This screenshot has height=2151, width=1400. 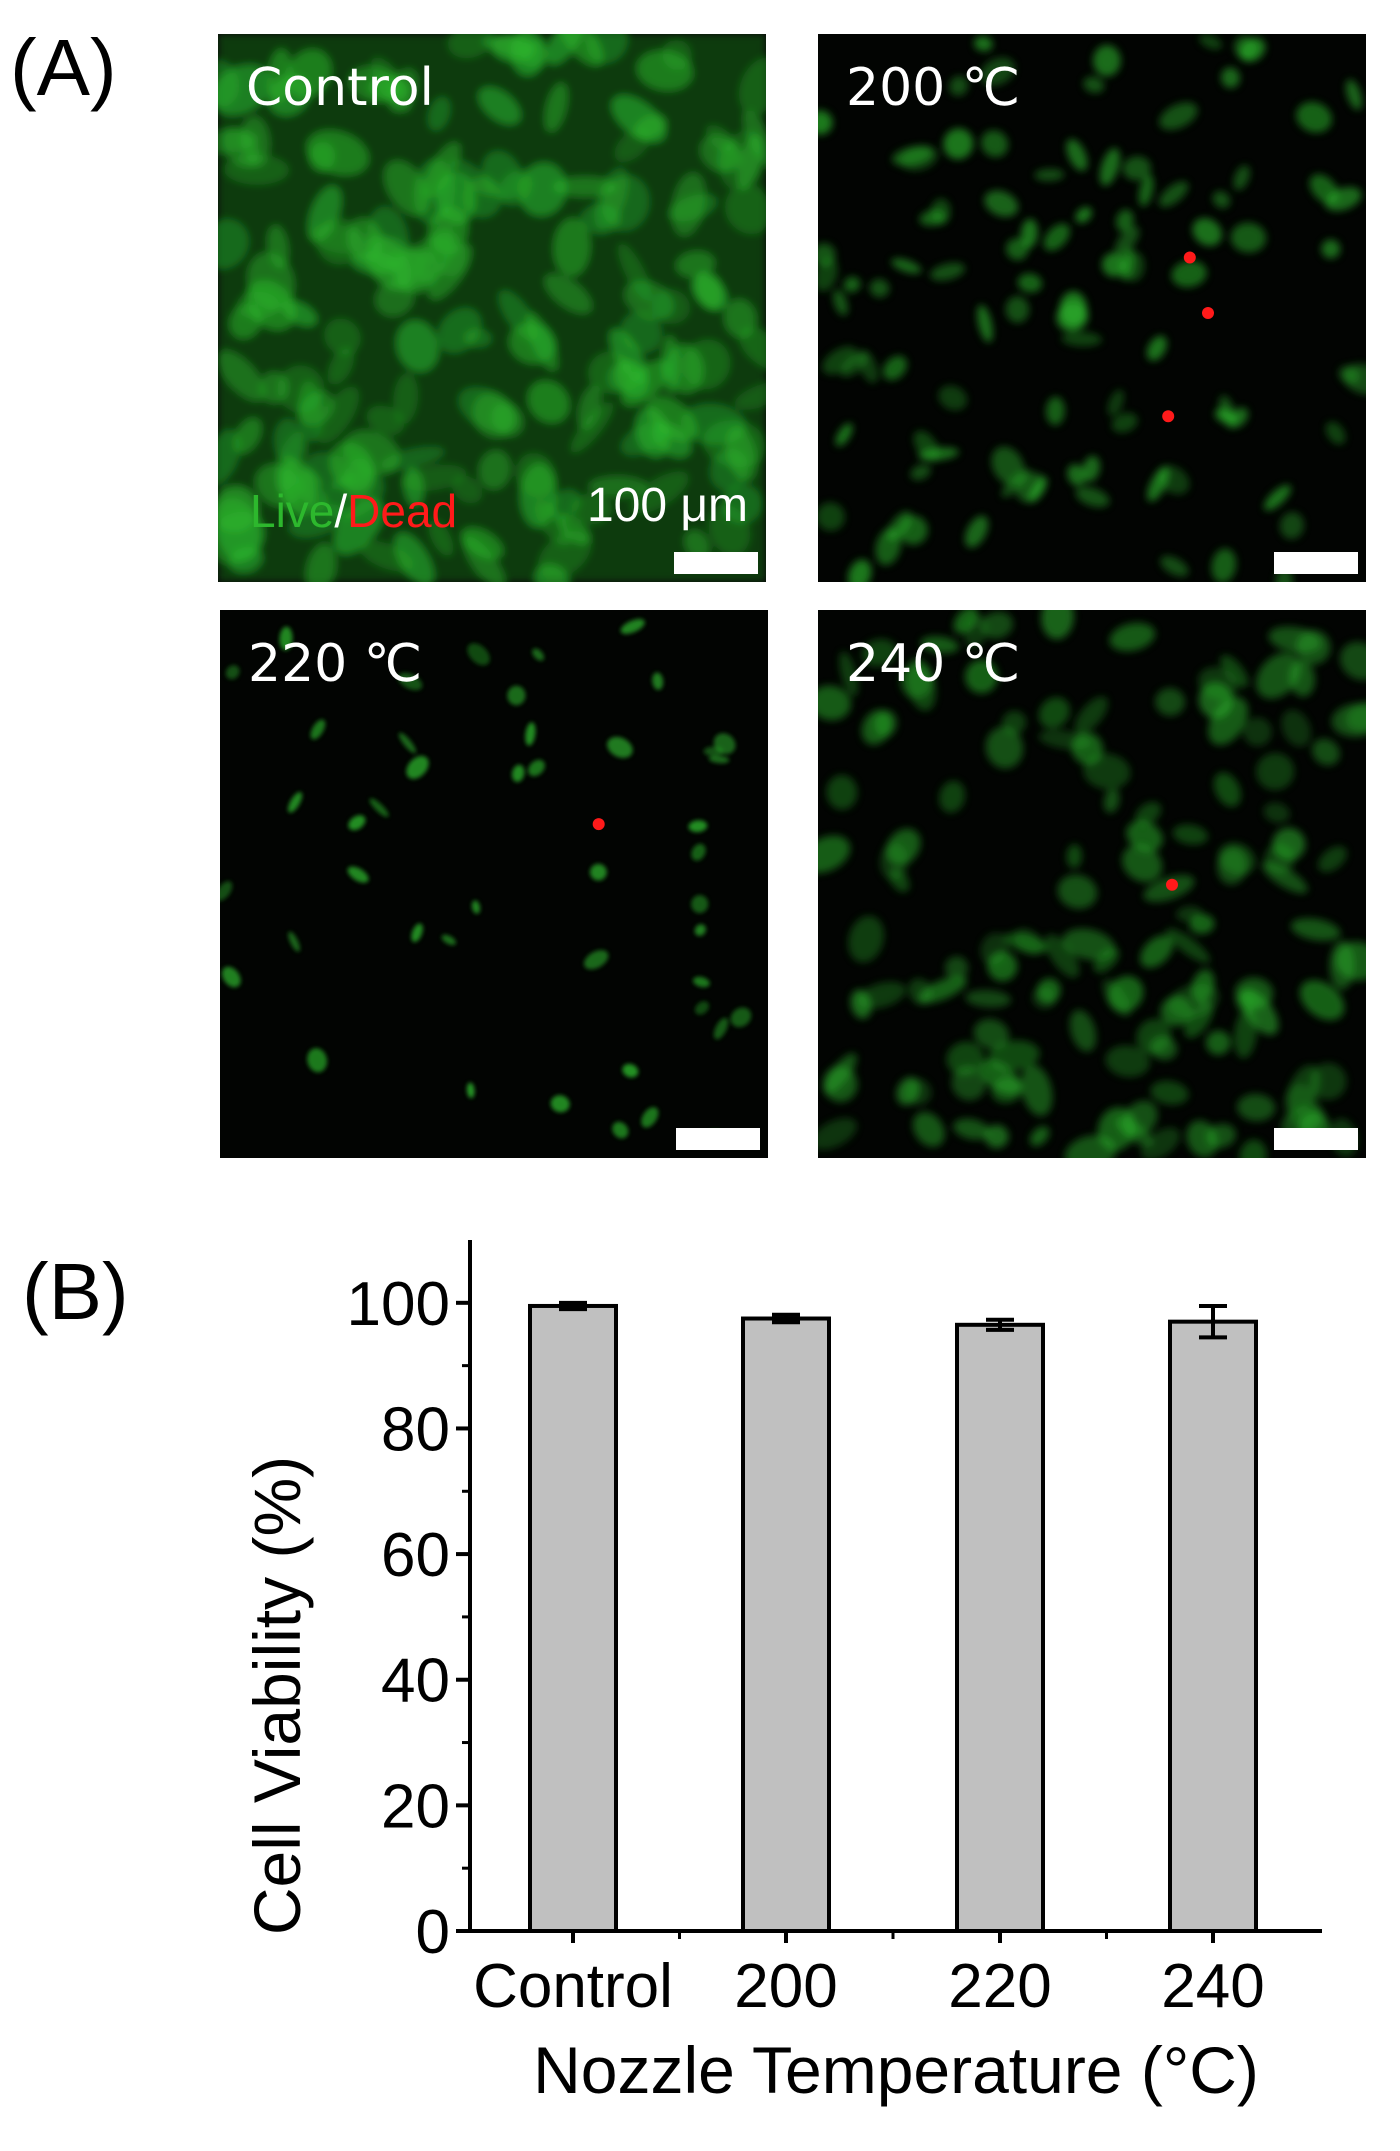 What do you see at coordinates (415, 1806) in the screenshot?
I see `y-tick-label: 20` at bounding box center [415, 1806].